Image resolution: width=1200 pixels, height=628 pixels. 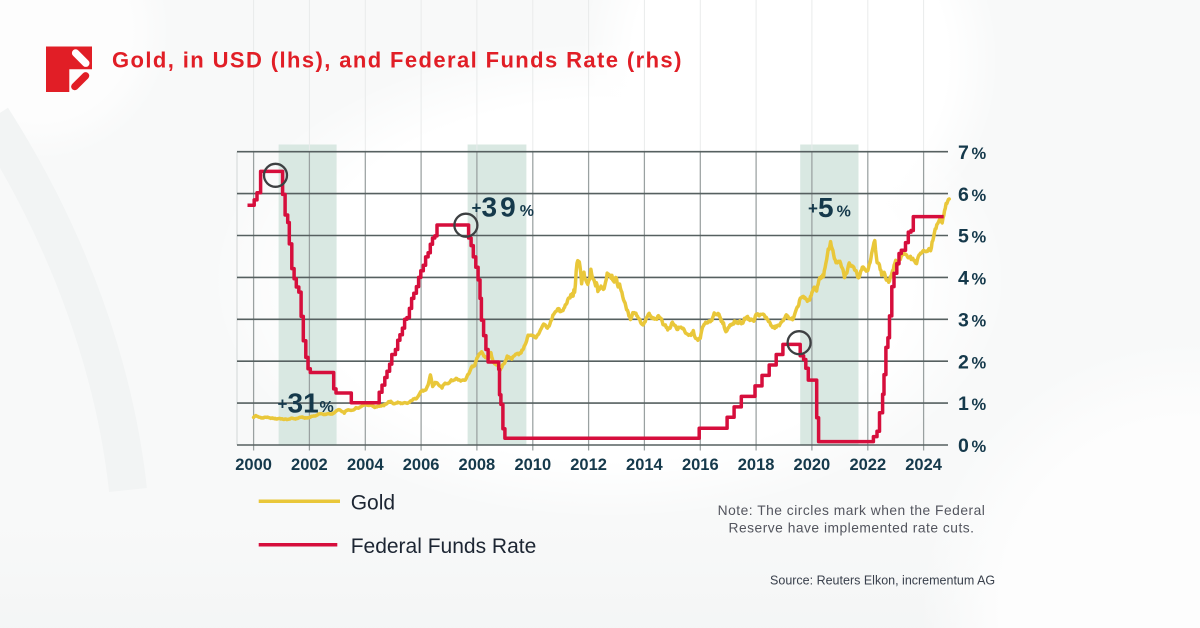 What do you see at coordinates (963, 279) in the screenshot?
I see `svg-text: 4` at bounding box center [963, 279].